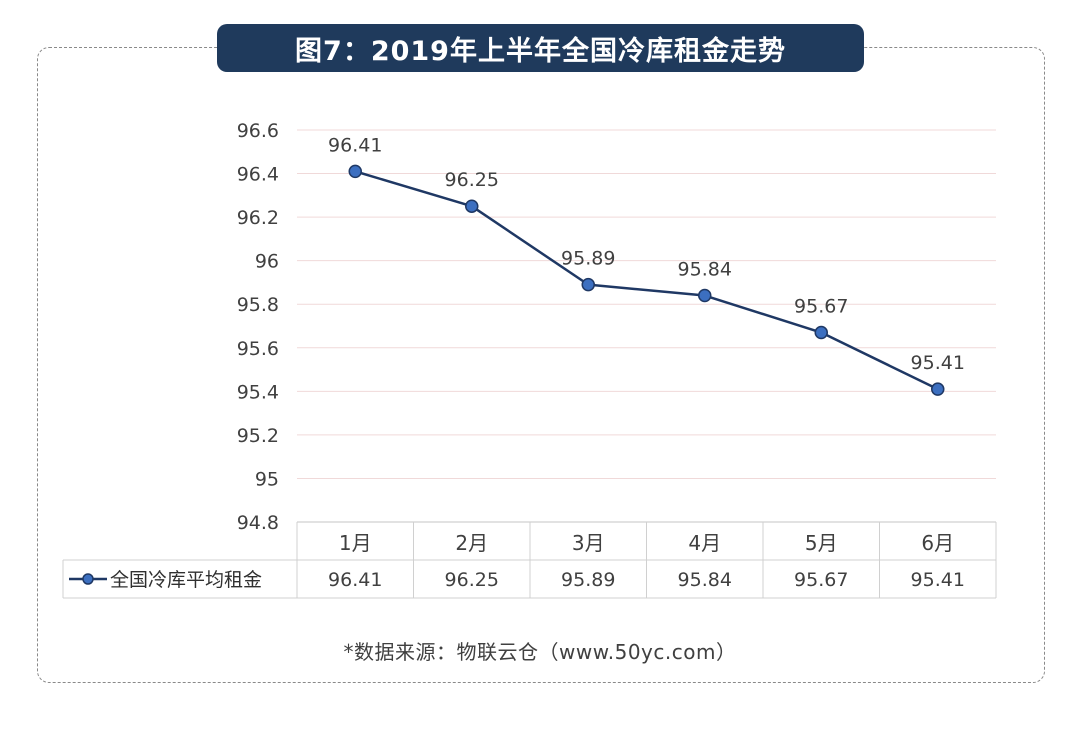 This screenshot has width=1080, height=732. Describe the element at coordinates (588, 259) in the screenshot. I see `data-label: 95.89` at that location.